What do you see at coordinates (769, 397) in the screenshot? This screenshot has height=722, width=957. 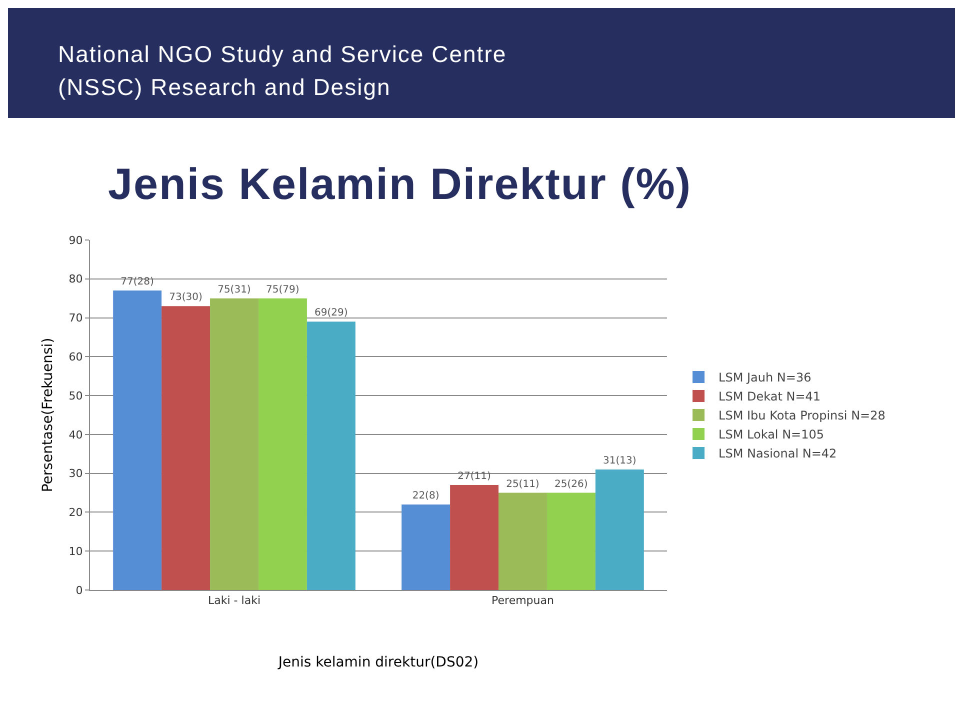 I see `legend-label: LSM Dekat N=41` at bounding box center [769, 397].